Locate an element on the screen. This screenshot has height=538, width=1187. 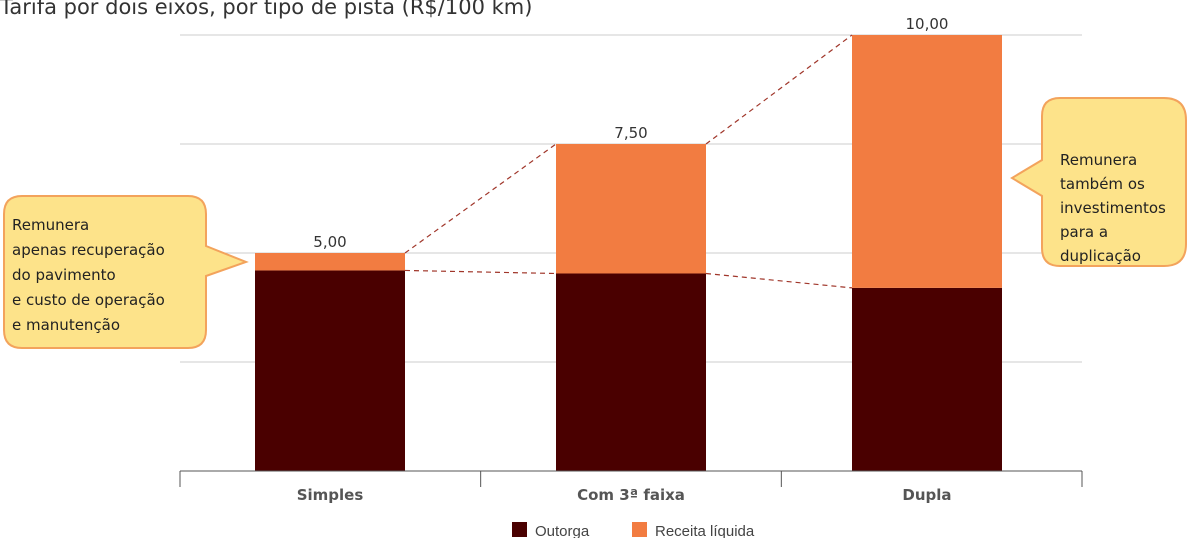
legend-label-outorga: Outorga is located at coordinates (562, 530).